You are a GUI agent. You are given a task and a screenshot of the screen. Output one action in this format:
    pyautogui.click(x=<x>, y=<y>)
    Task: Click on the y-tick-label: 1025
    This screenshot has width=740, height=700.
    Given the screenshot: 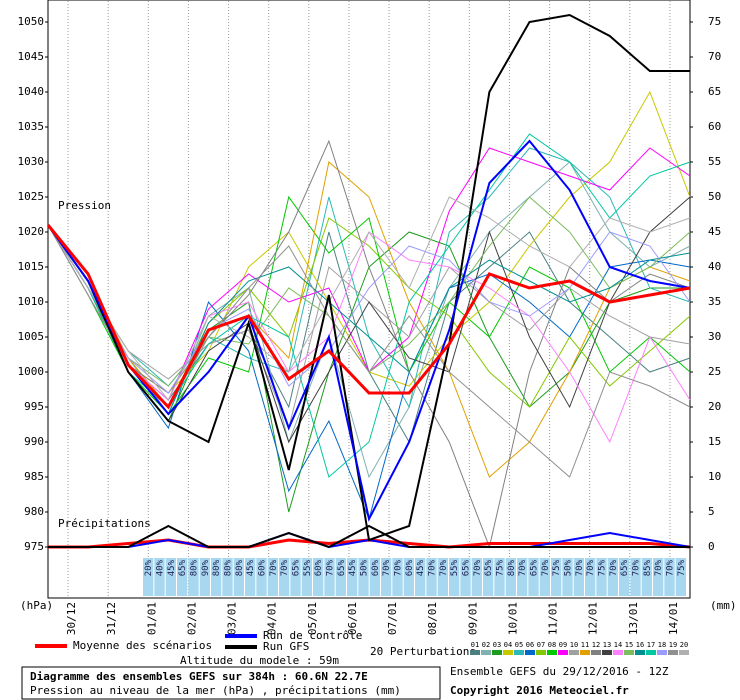 What is the action you would take?
    pyautogui.click(x=31, y=196)
    